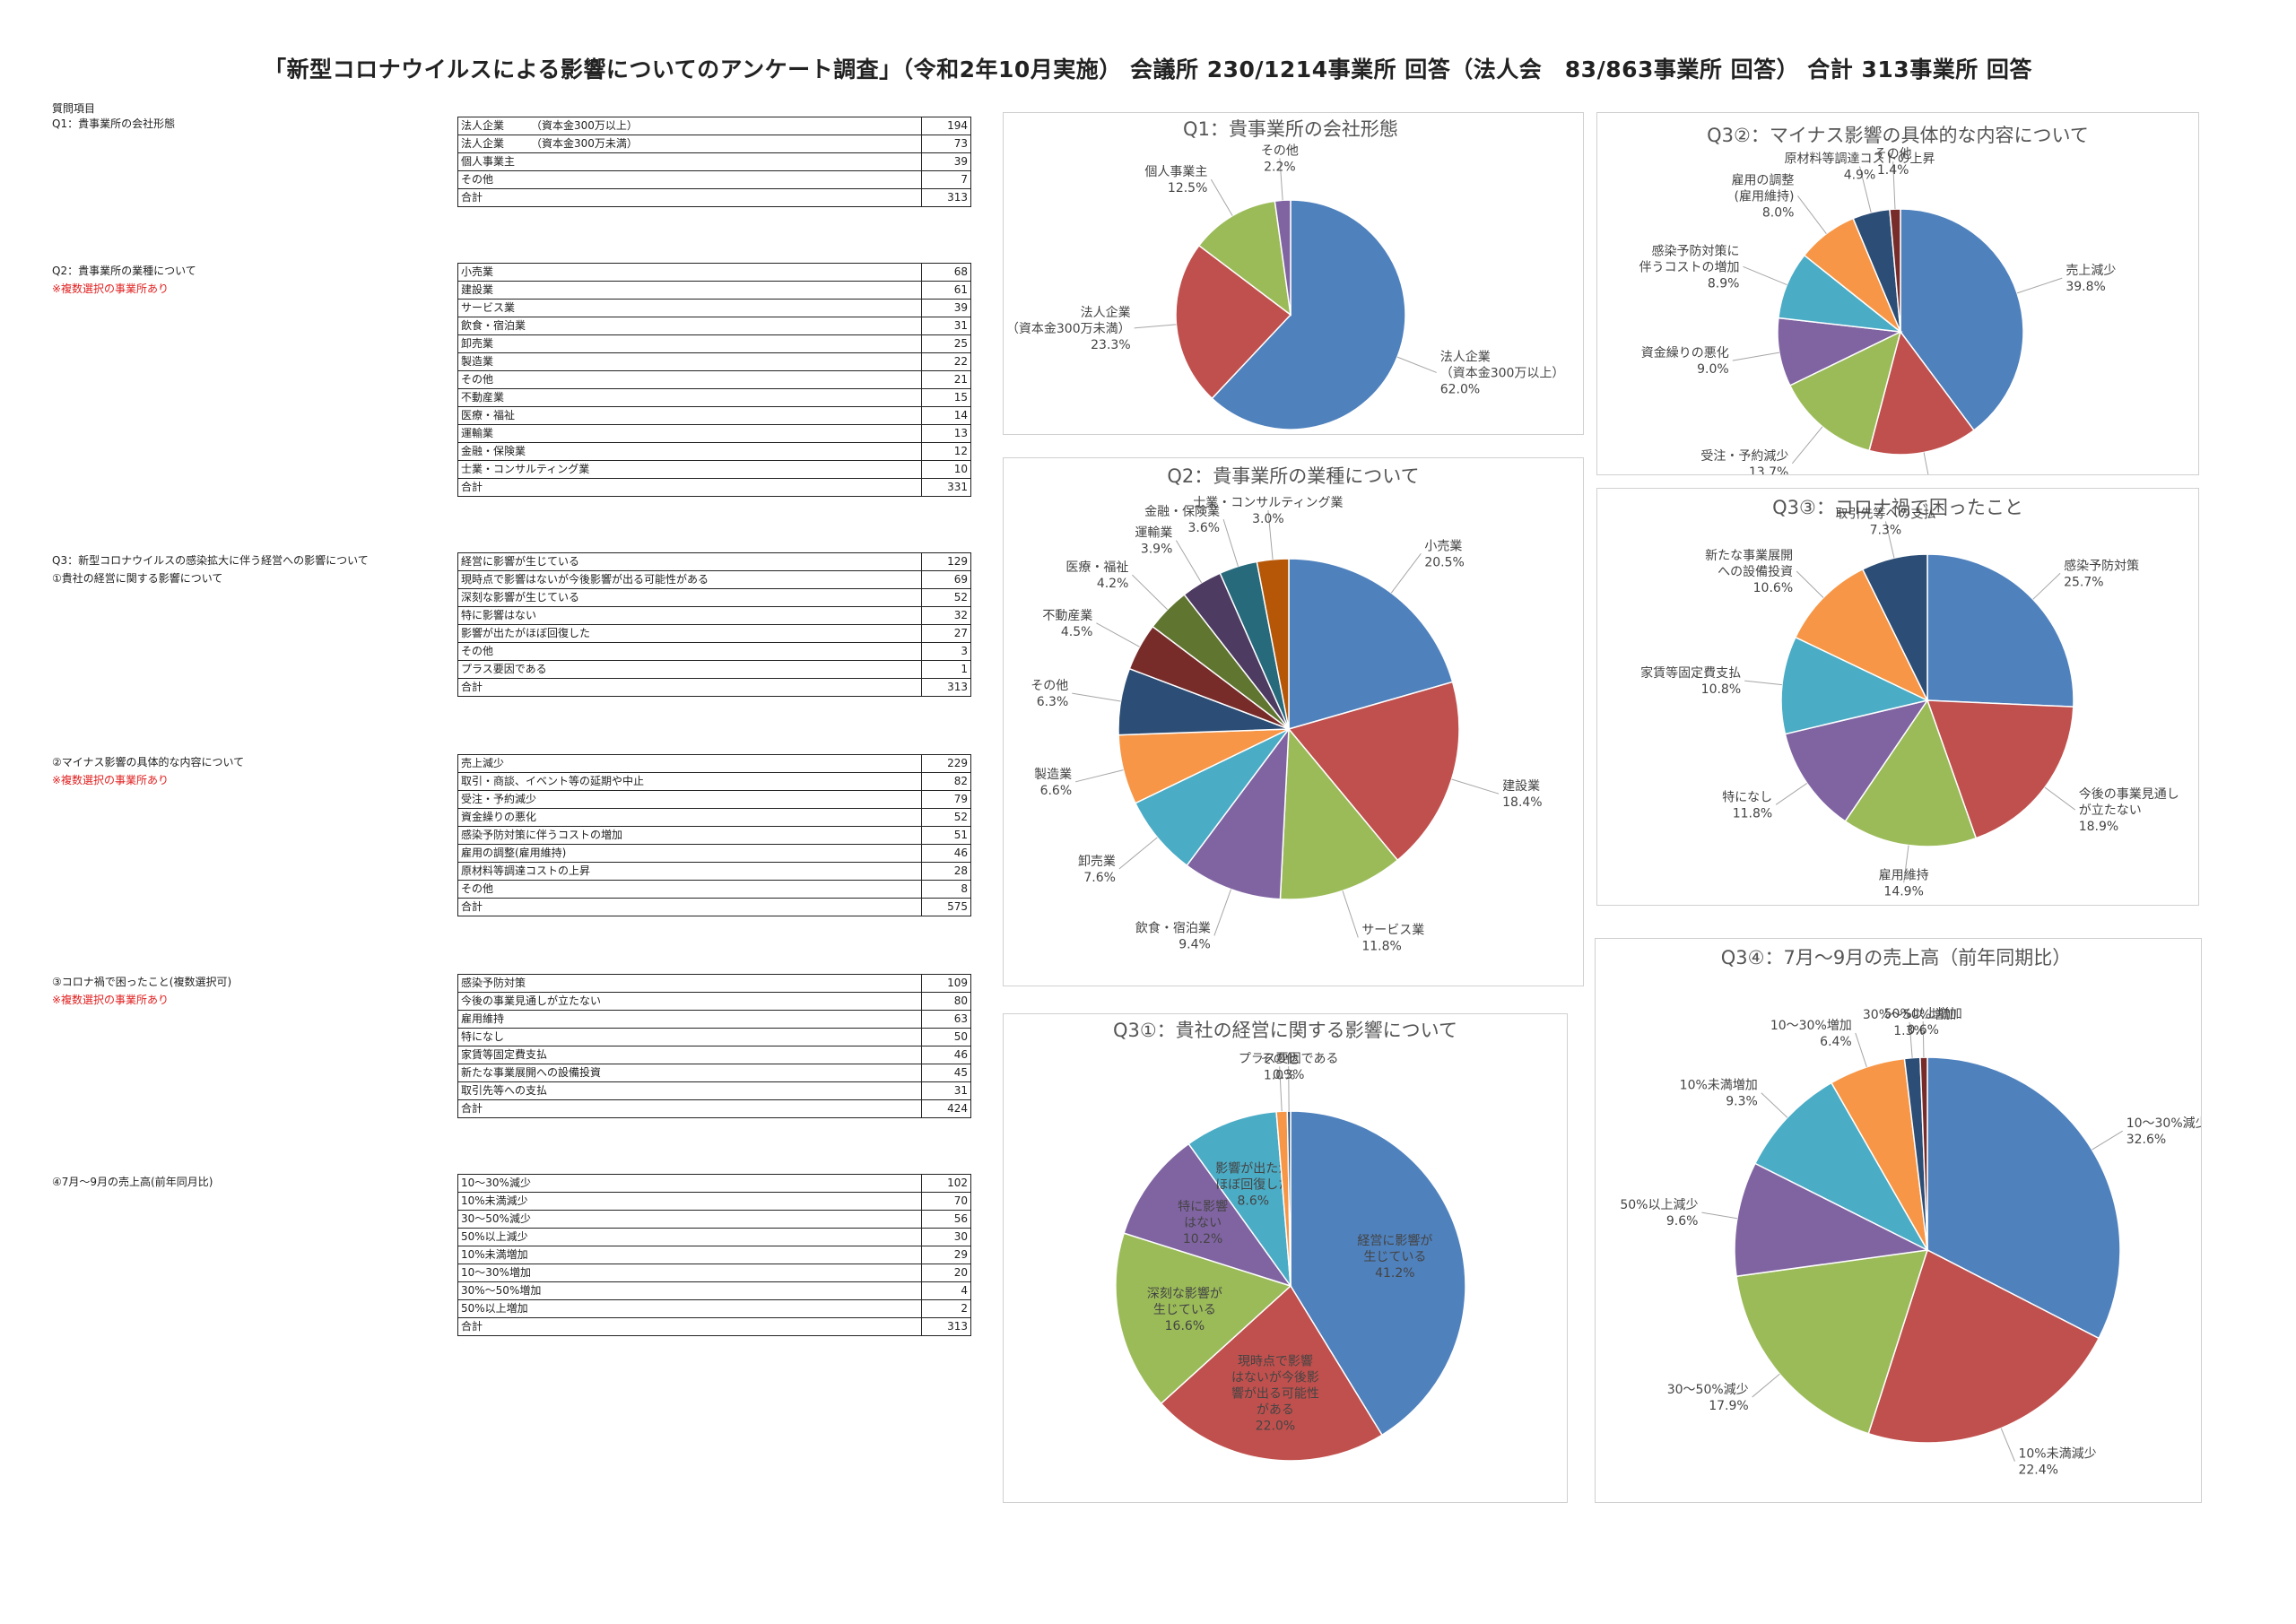  I want to click on chart-title: Q3②：マイナス影響の具体的な内容について, so click(1898, 135).